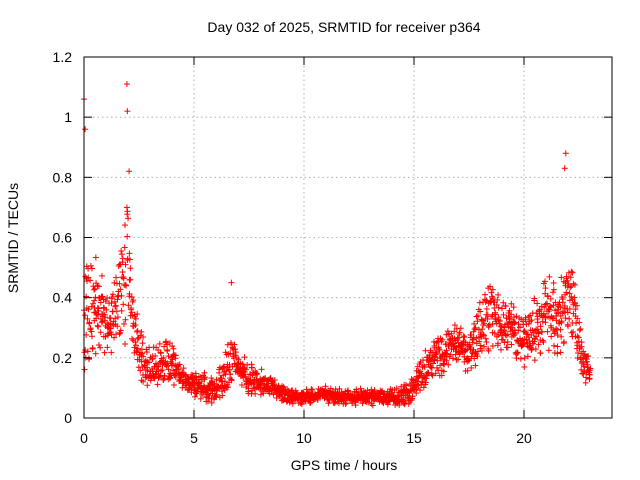 This screenshot has height=480, width=640. I want to click on x-tick-label: 0, so click(84, 438).